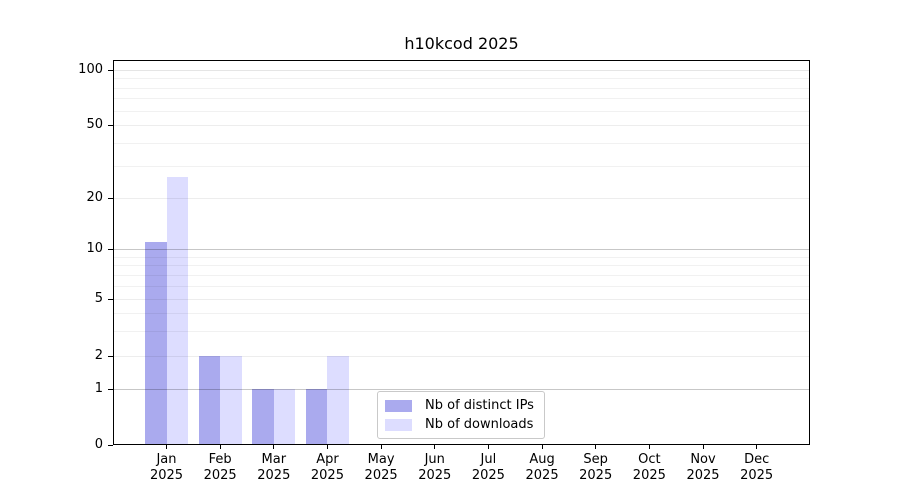 The image size is (900, 500). I want to click on bar-distinct-ips-apr, so click(316, 417).